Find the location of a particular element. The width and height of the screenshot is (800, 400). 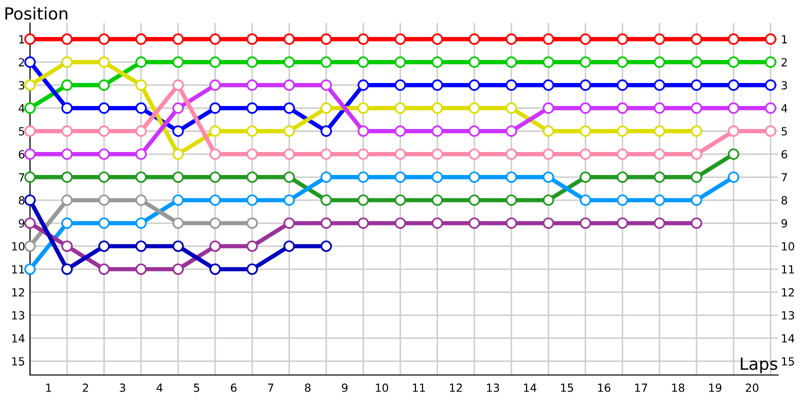

x-tick-label: 20 is located at coordinates (752, 388).